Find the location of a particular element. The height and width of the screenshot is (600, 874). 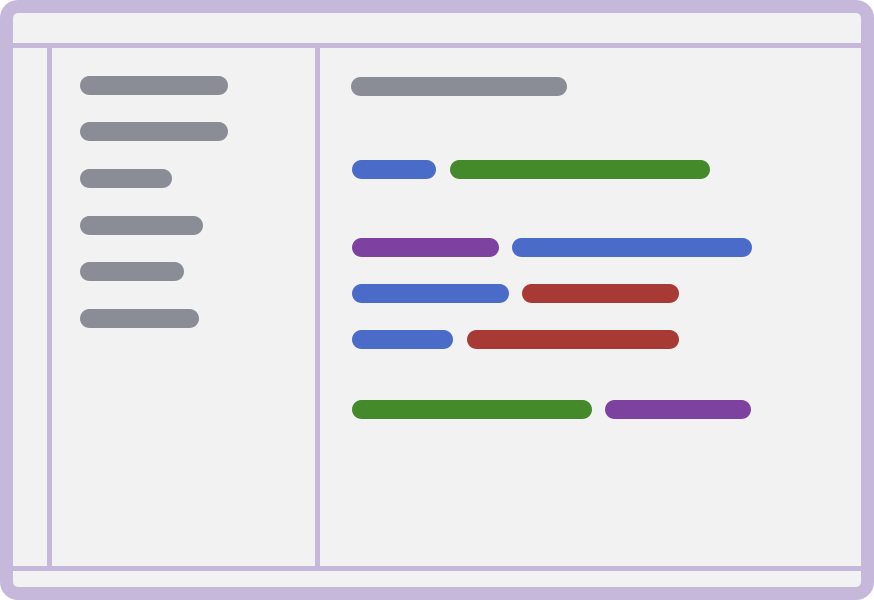

title-bar-divider is located at coordinates (437, 45).